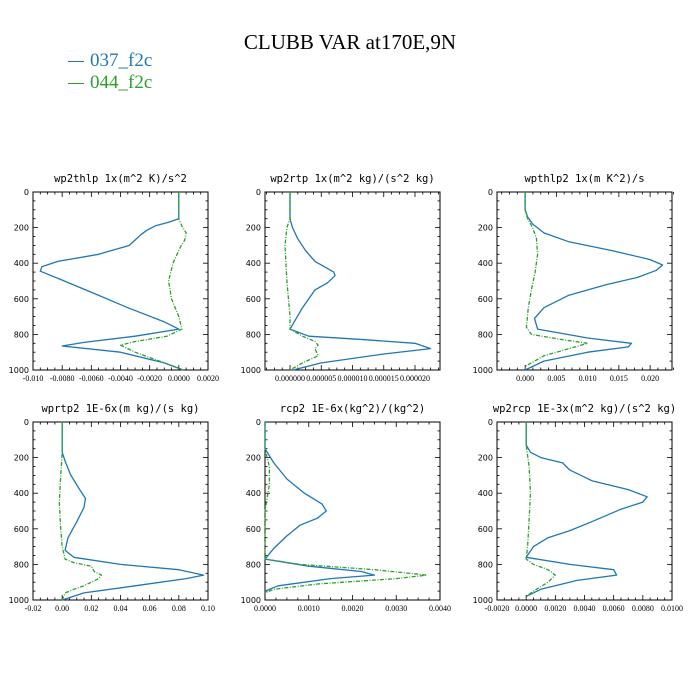 The width and height of the screenshot is (700, 700). Describe the element at coordinates (91, 608) in the screenshot. I see `x-tick-label: 0.02` at that location.